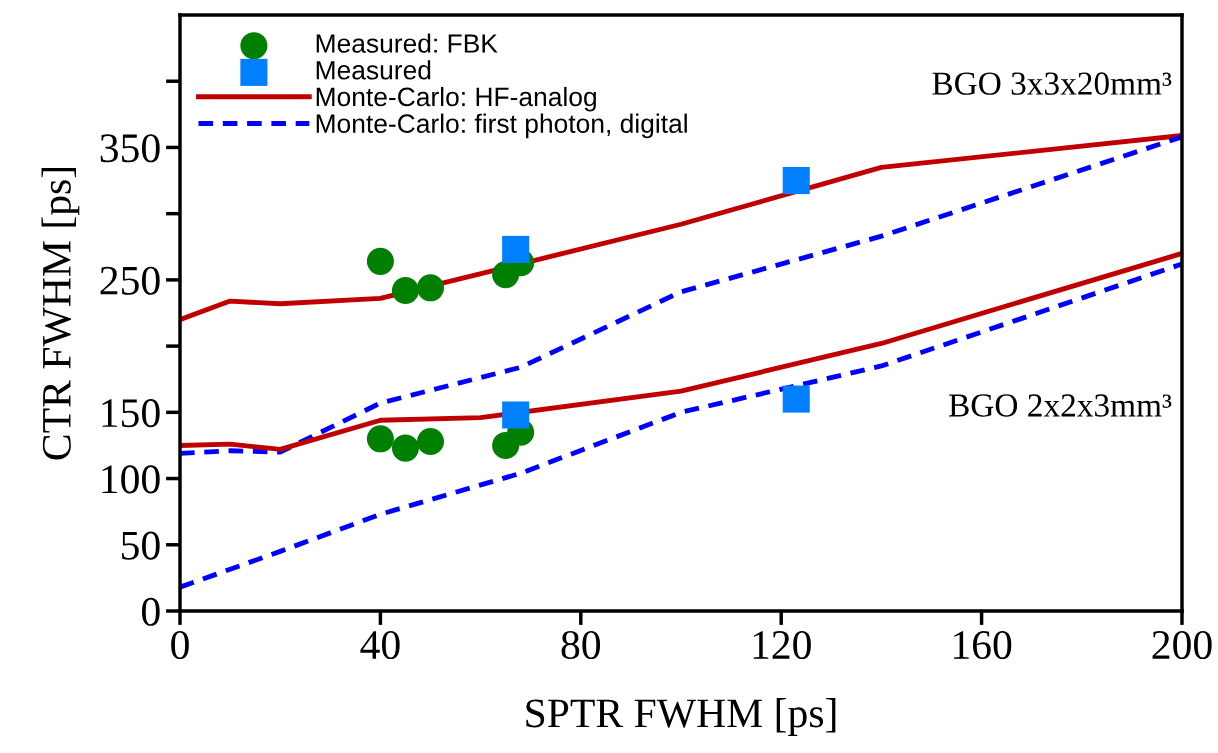 This screenshot has height=753, width=1218. I want to click on y-axis-title: CTR FWHM [ps], so click(60, 313).